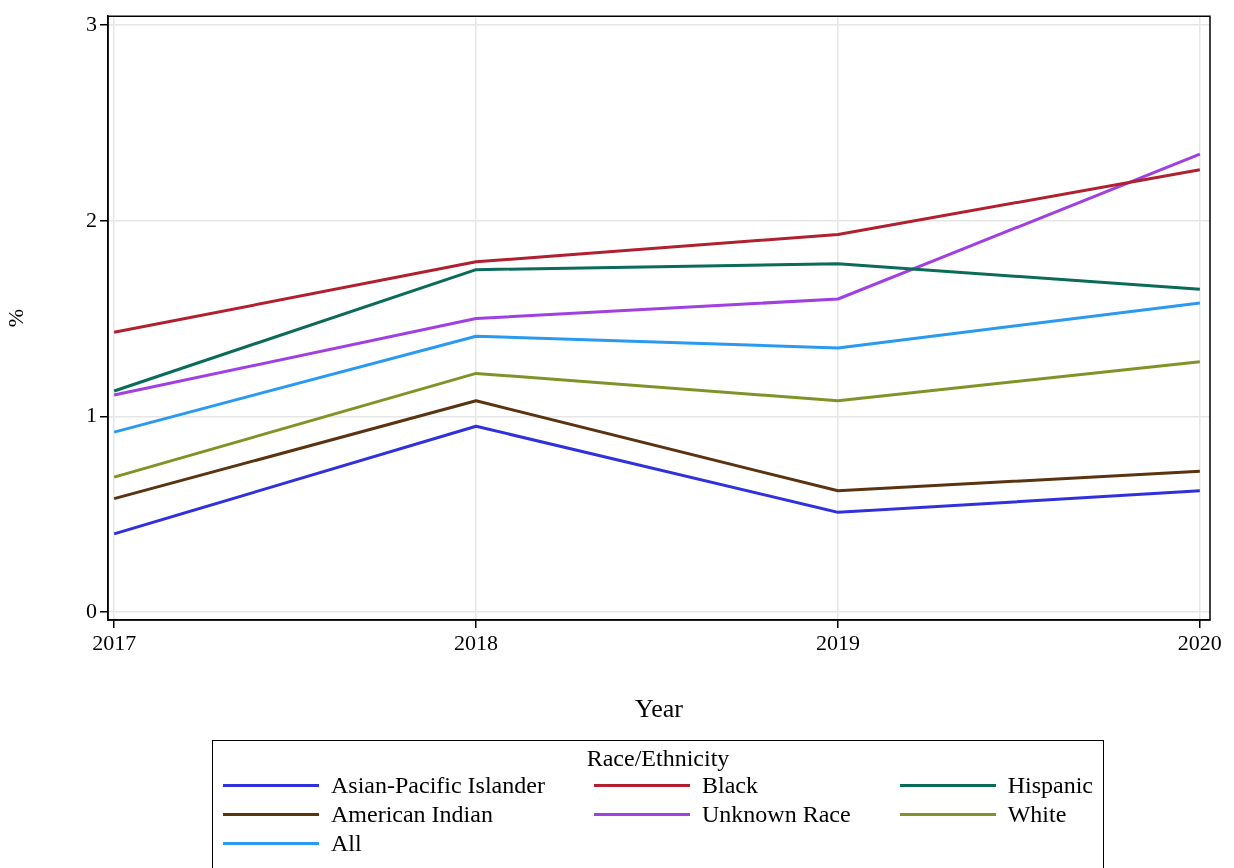 This screenshot has width=1234, height=868. I want to click on x-tick-label: 2018, so click(476, 642).